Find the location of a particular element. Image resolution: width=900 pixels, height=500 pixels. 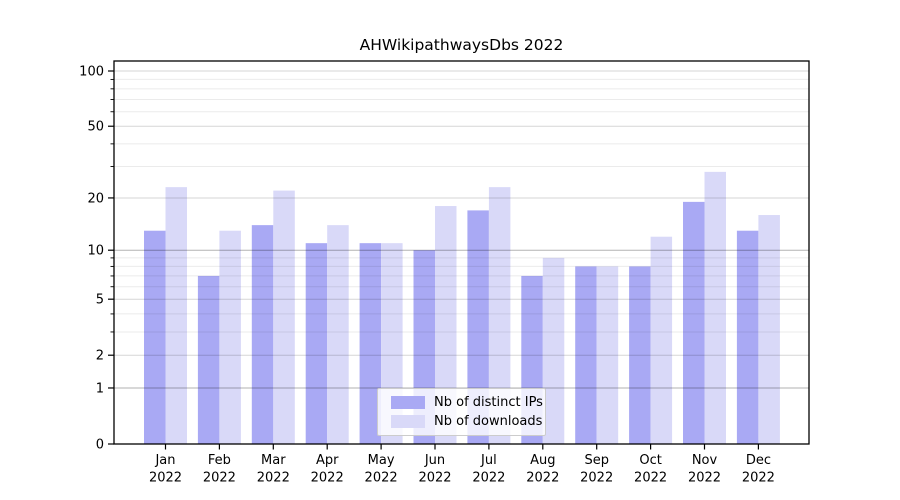

bar-downloads-aug is located at coordinates (553, 350).